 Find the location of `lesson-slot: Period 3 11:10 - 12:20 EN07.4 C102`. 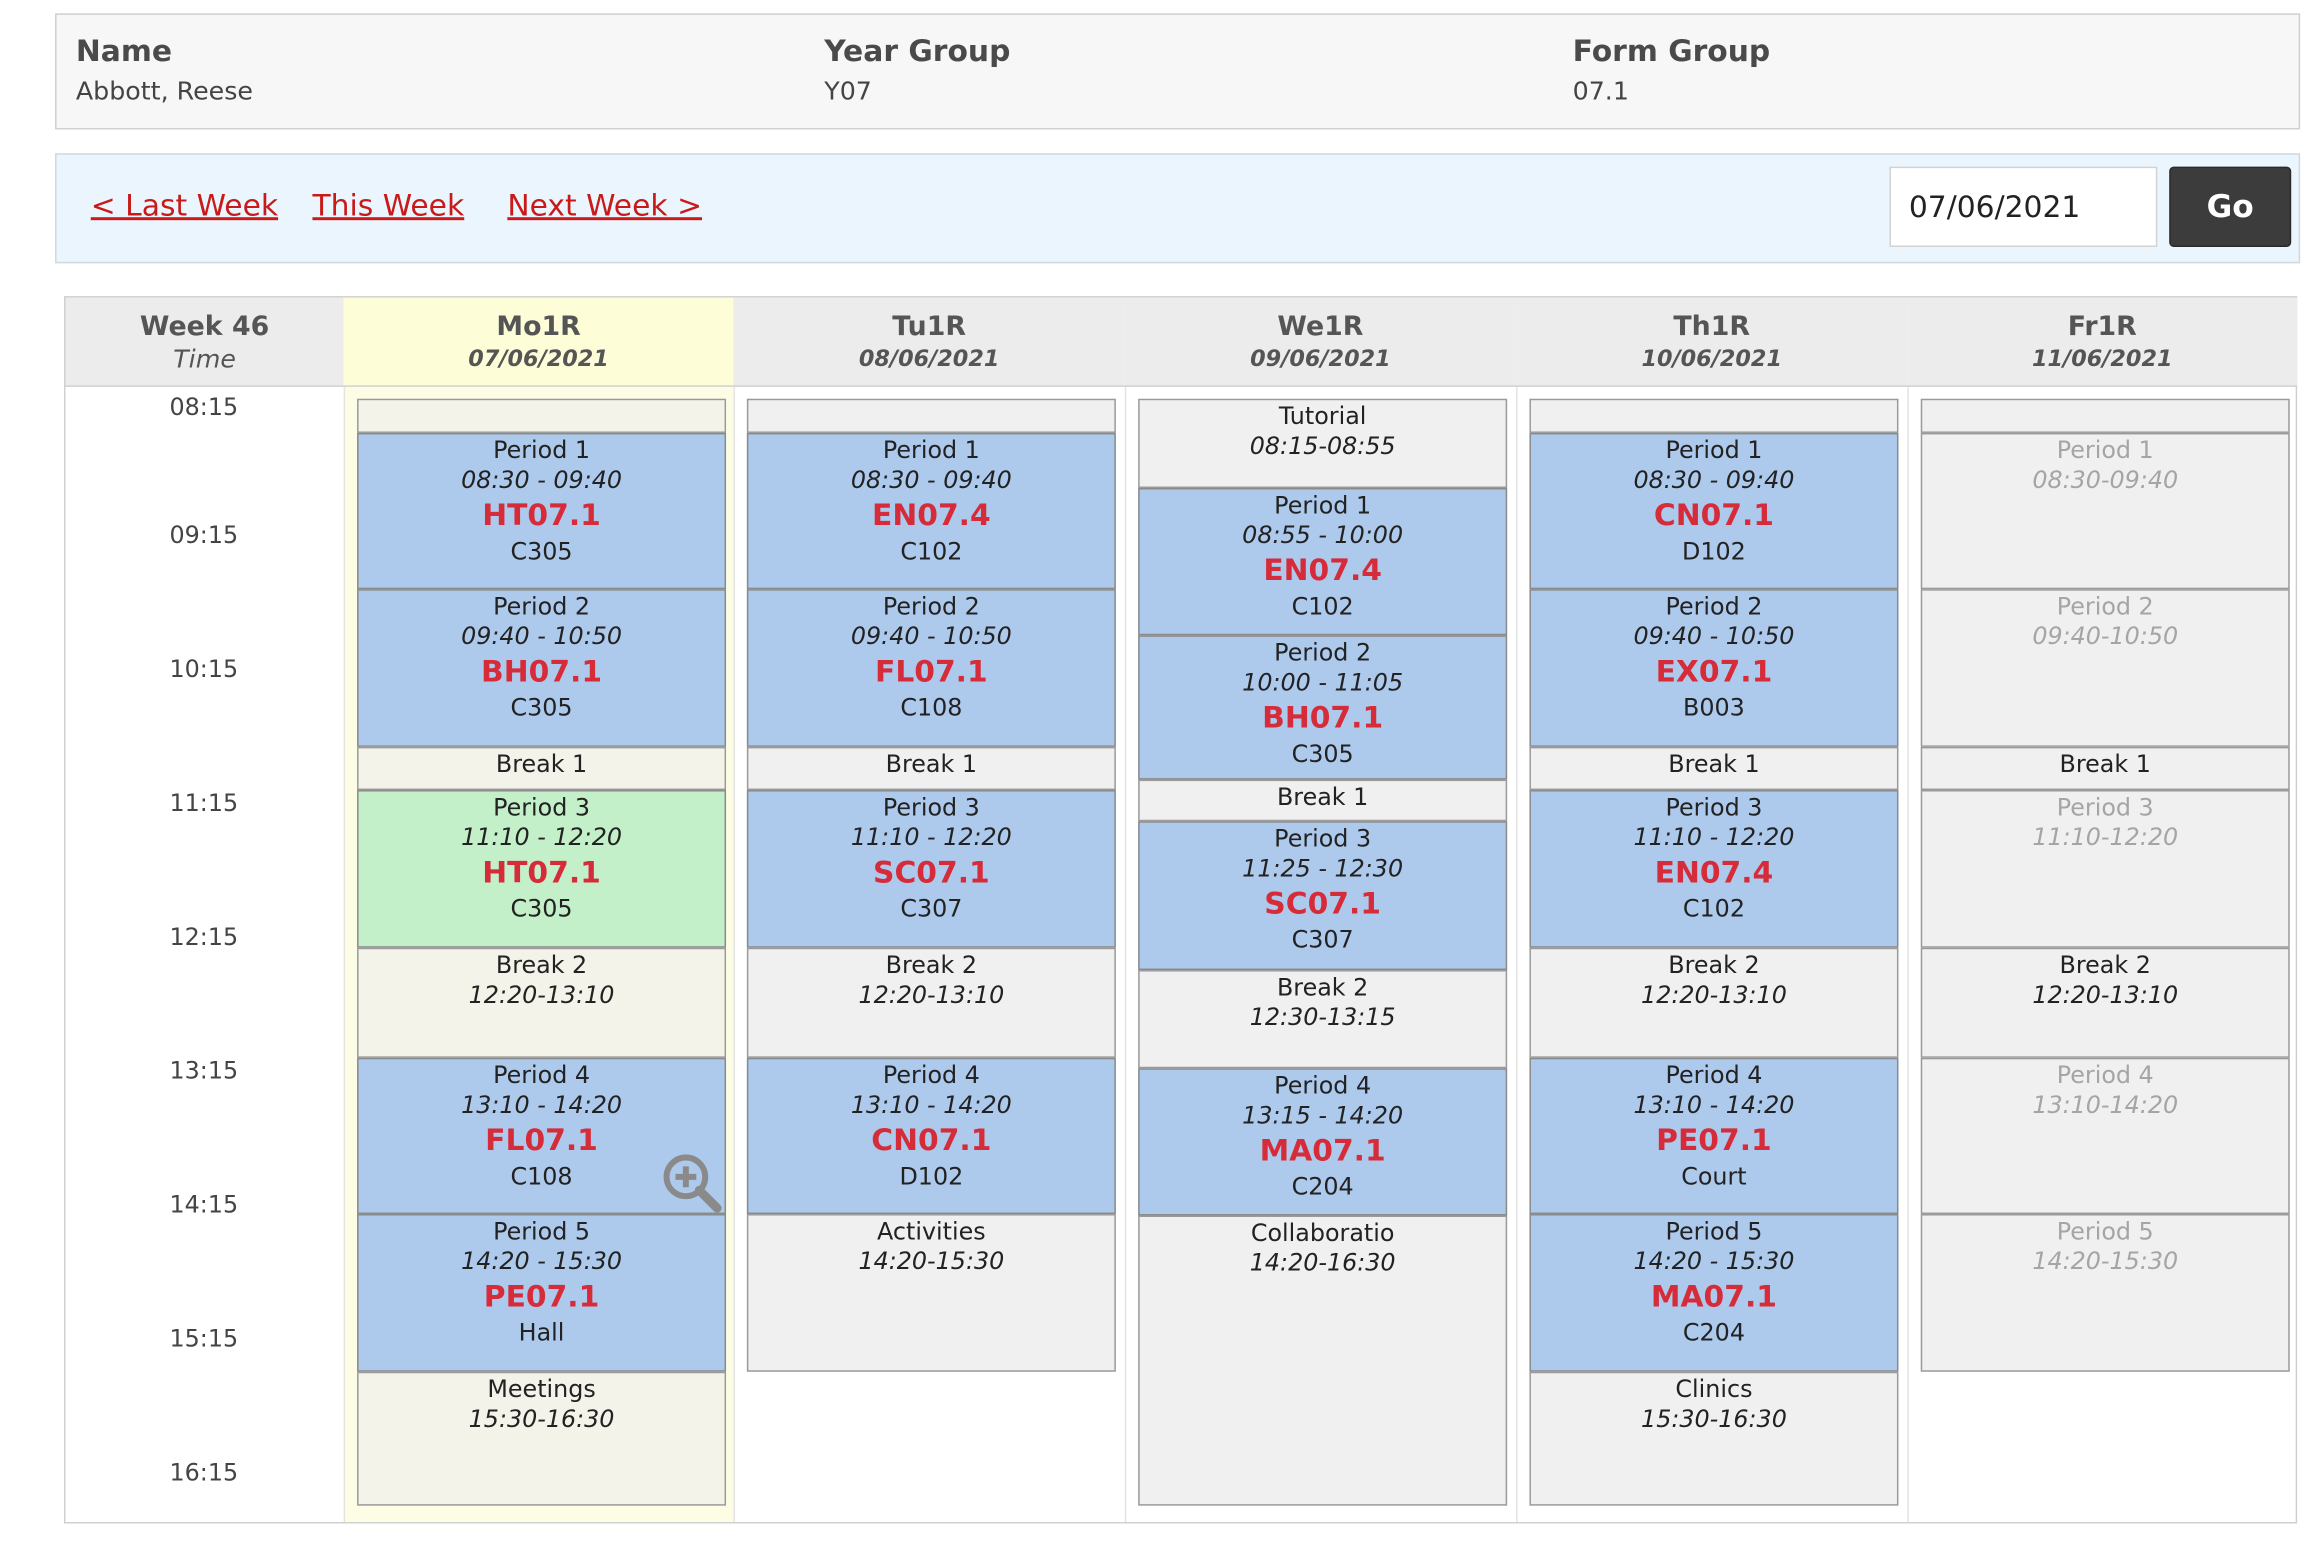

lesson-slot: Period 3 11:10 - 12:20 EN07.4 C102 is located at coordinates (1714, 869).